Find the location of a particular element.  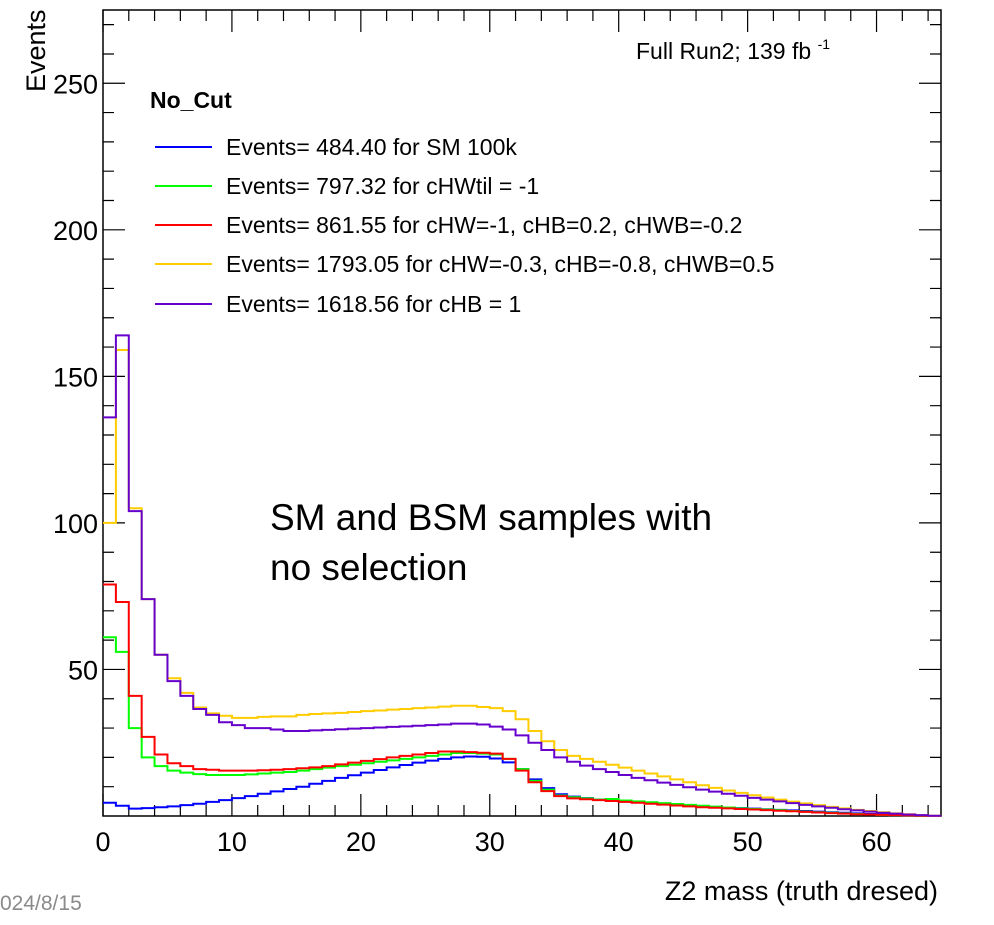

run-label: Full Run2; 139 fb -1 is located at coordinates (733, 50).